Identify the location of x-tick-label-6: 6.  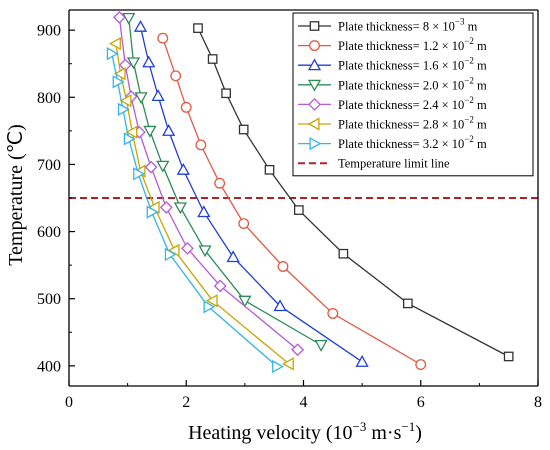
(421, 402).